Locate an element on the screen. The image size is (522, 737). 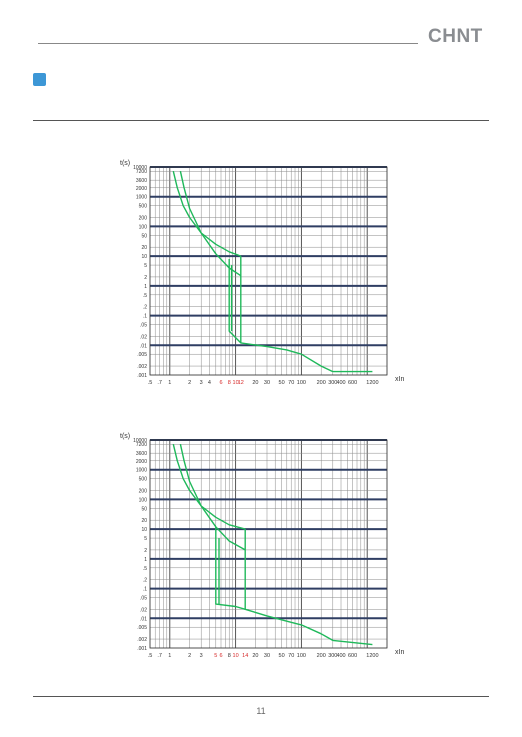
x-tick-label: 14 is located at coordinates (245, 656).